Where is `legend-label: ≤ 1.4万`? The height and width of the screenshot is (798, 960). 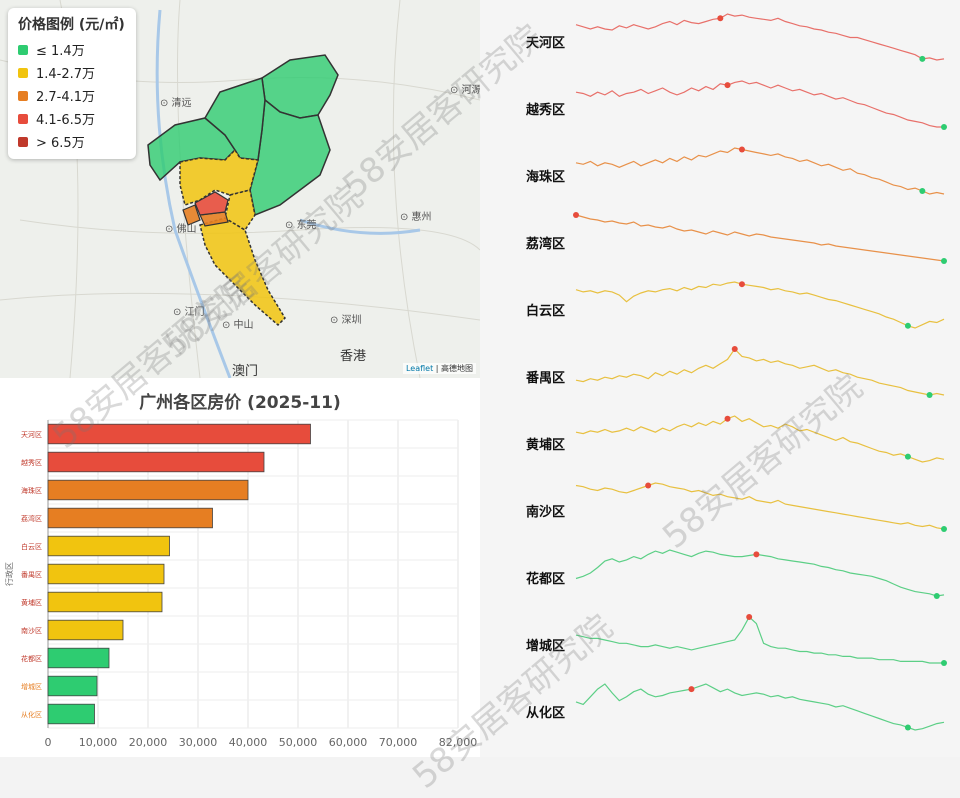 legend-label: ≤ 1.4万 is located at coordinates (60, 51).